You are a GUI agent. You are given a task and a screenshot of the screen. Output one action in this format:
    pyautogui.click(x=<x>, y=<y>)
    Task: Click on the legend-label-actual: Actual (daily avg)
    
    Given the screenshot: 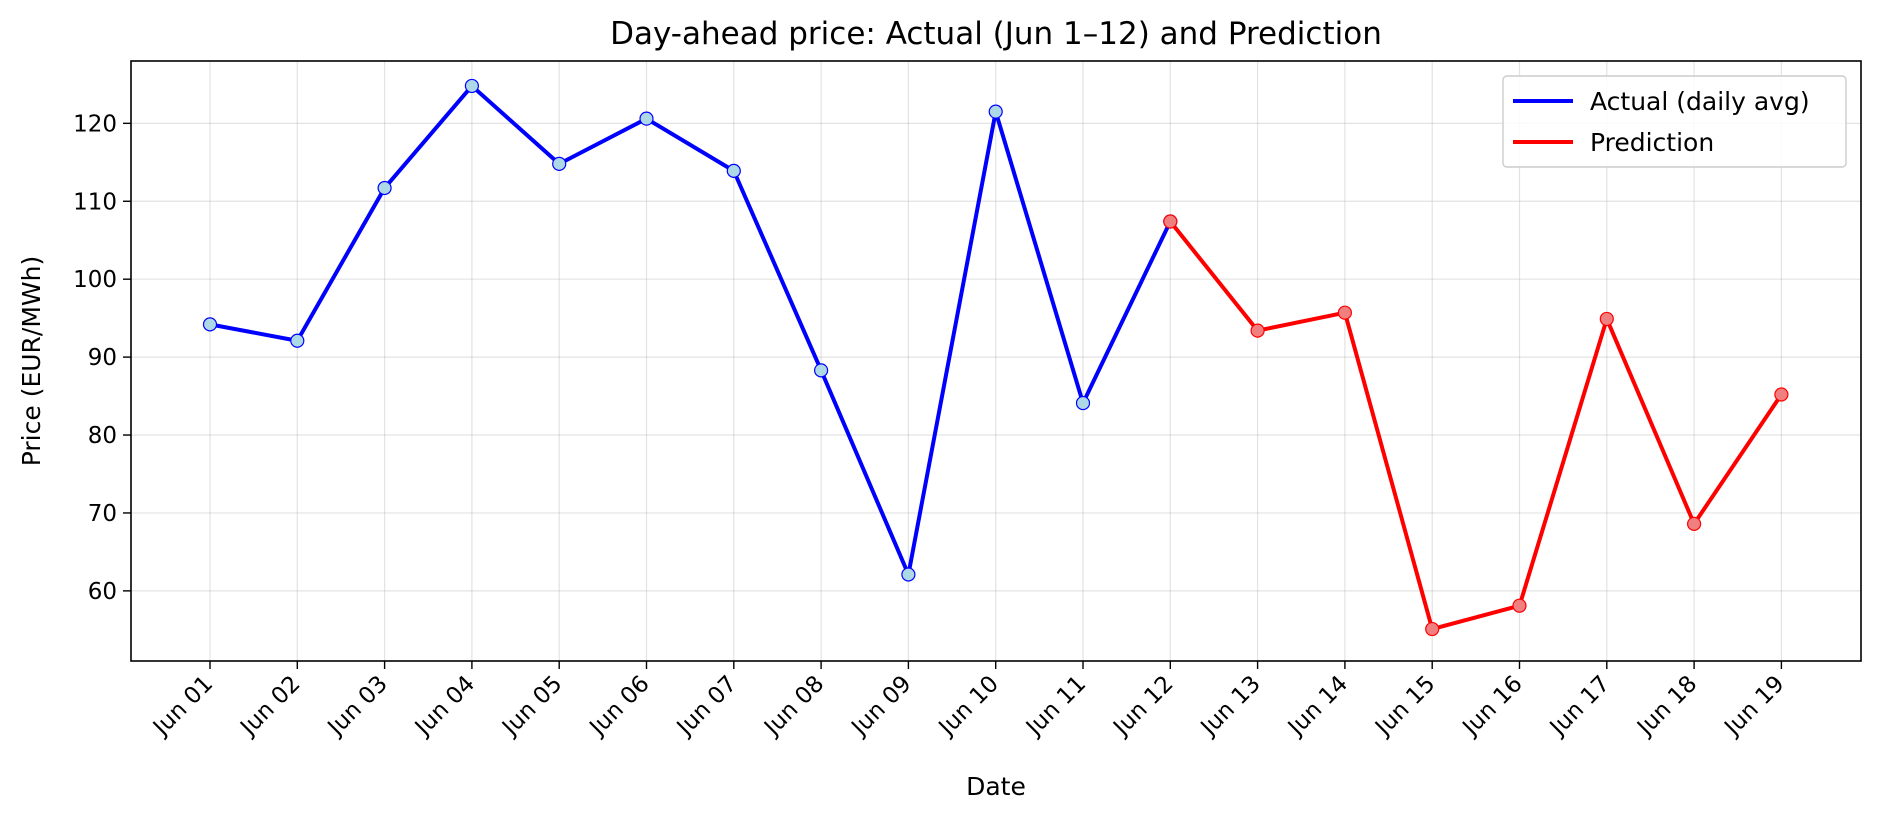 What is the action you would take?
    pyautogui.click(x=1700, y=101)
    